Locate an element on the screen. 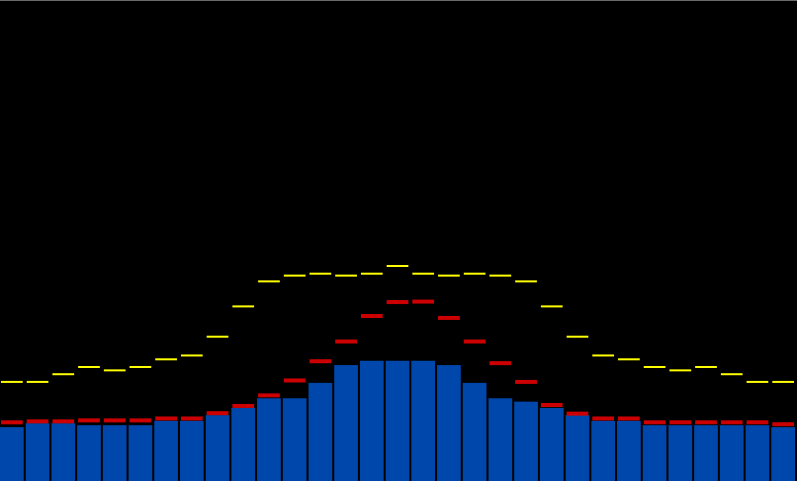 Image resolution: width=797 pixels, height=481 pixels. top-border is located at coordinates (398, 0).